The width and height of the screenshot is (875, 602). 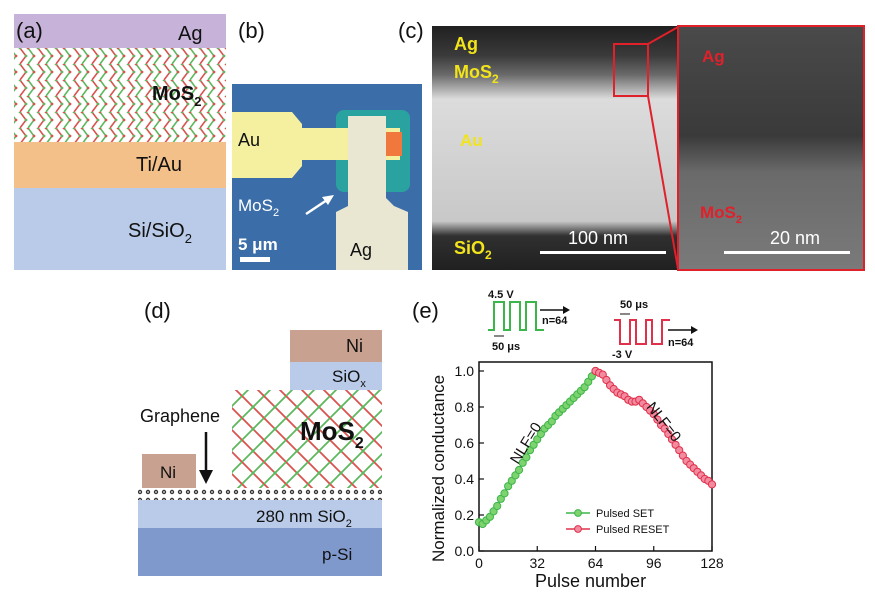 What do you see at coordinates (537, 563) in the screenshot?
I see `x-tick-label: 32` at bounding box center [537, 563].